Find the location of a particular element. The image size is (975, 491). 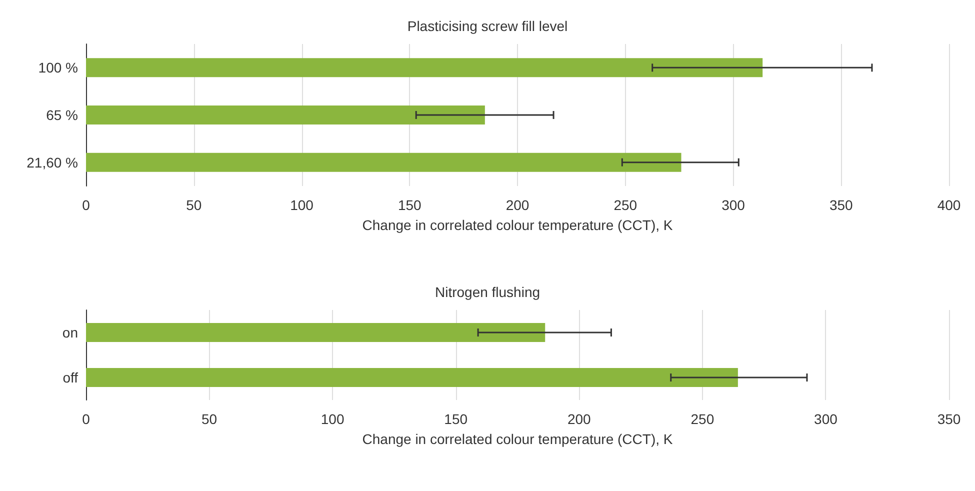

y-tick-label: off is located at coordinates (70, 378).